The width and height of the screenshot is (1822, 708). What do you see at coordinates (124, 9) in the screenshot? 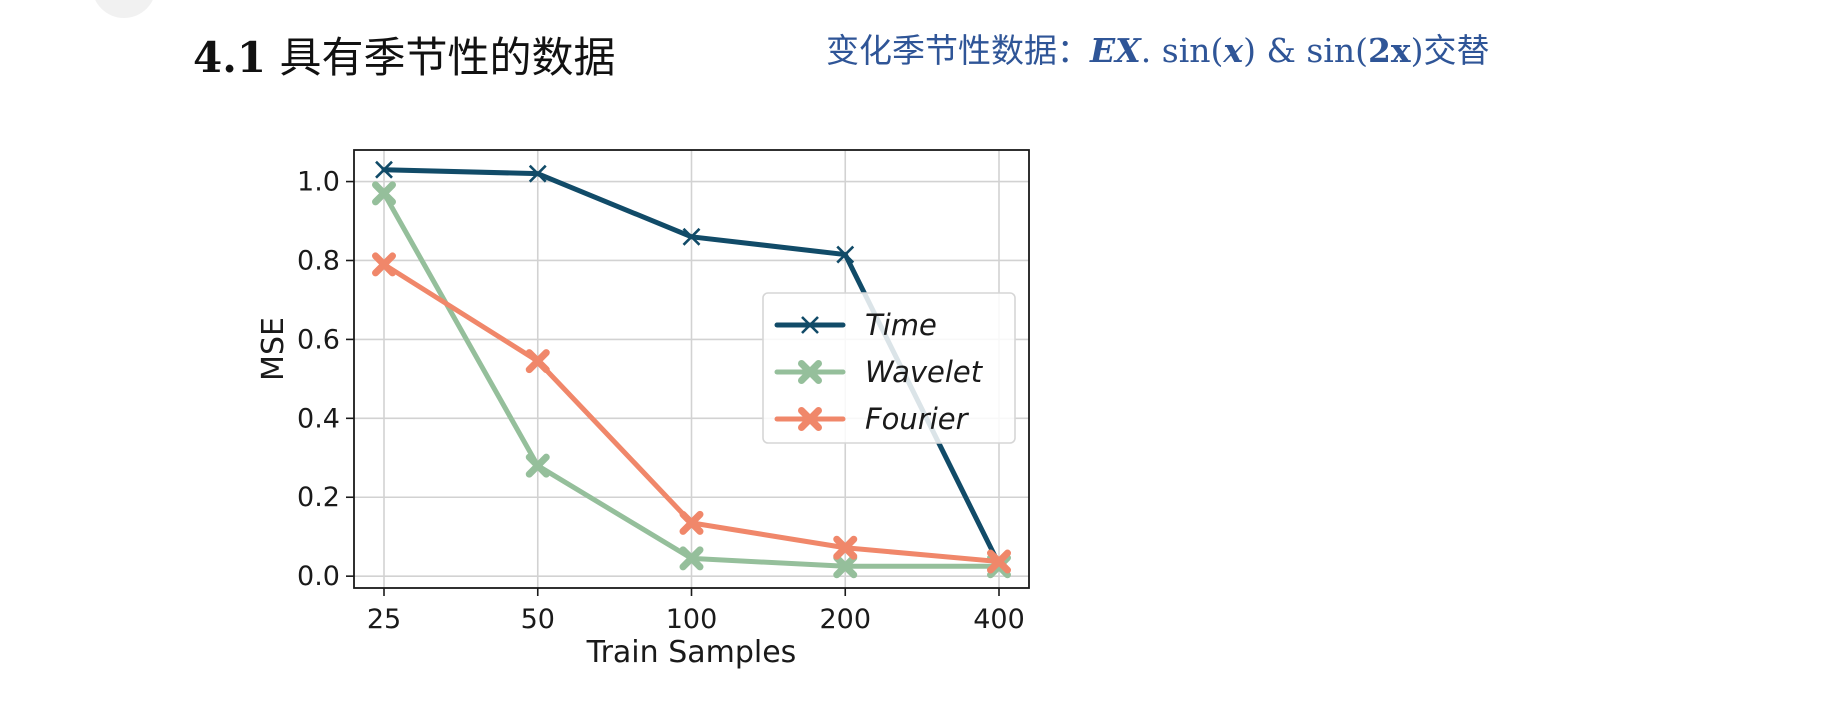
I see `corner-decoration` at bounding box center [124, 9].